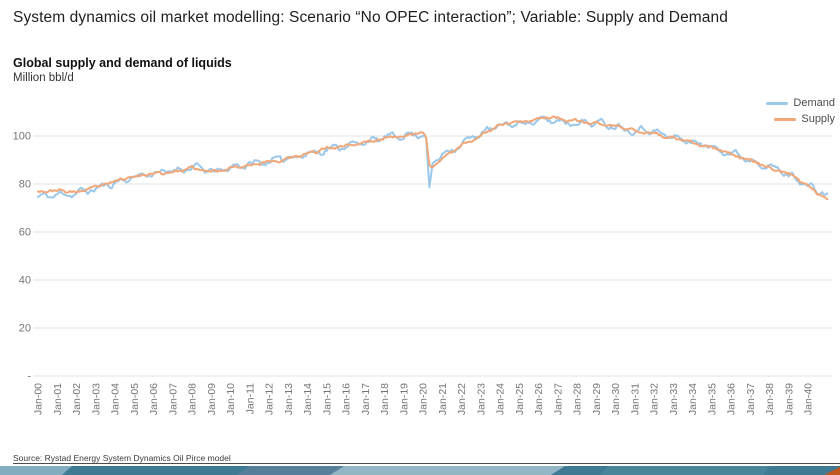 This screenshot has width=840, height=475. What do you see at coordinates (385, 399) in the screenshot?
I see `x-tick-label: Jan-18` at bounding box center [385, 399].